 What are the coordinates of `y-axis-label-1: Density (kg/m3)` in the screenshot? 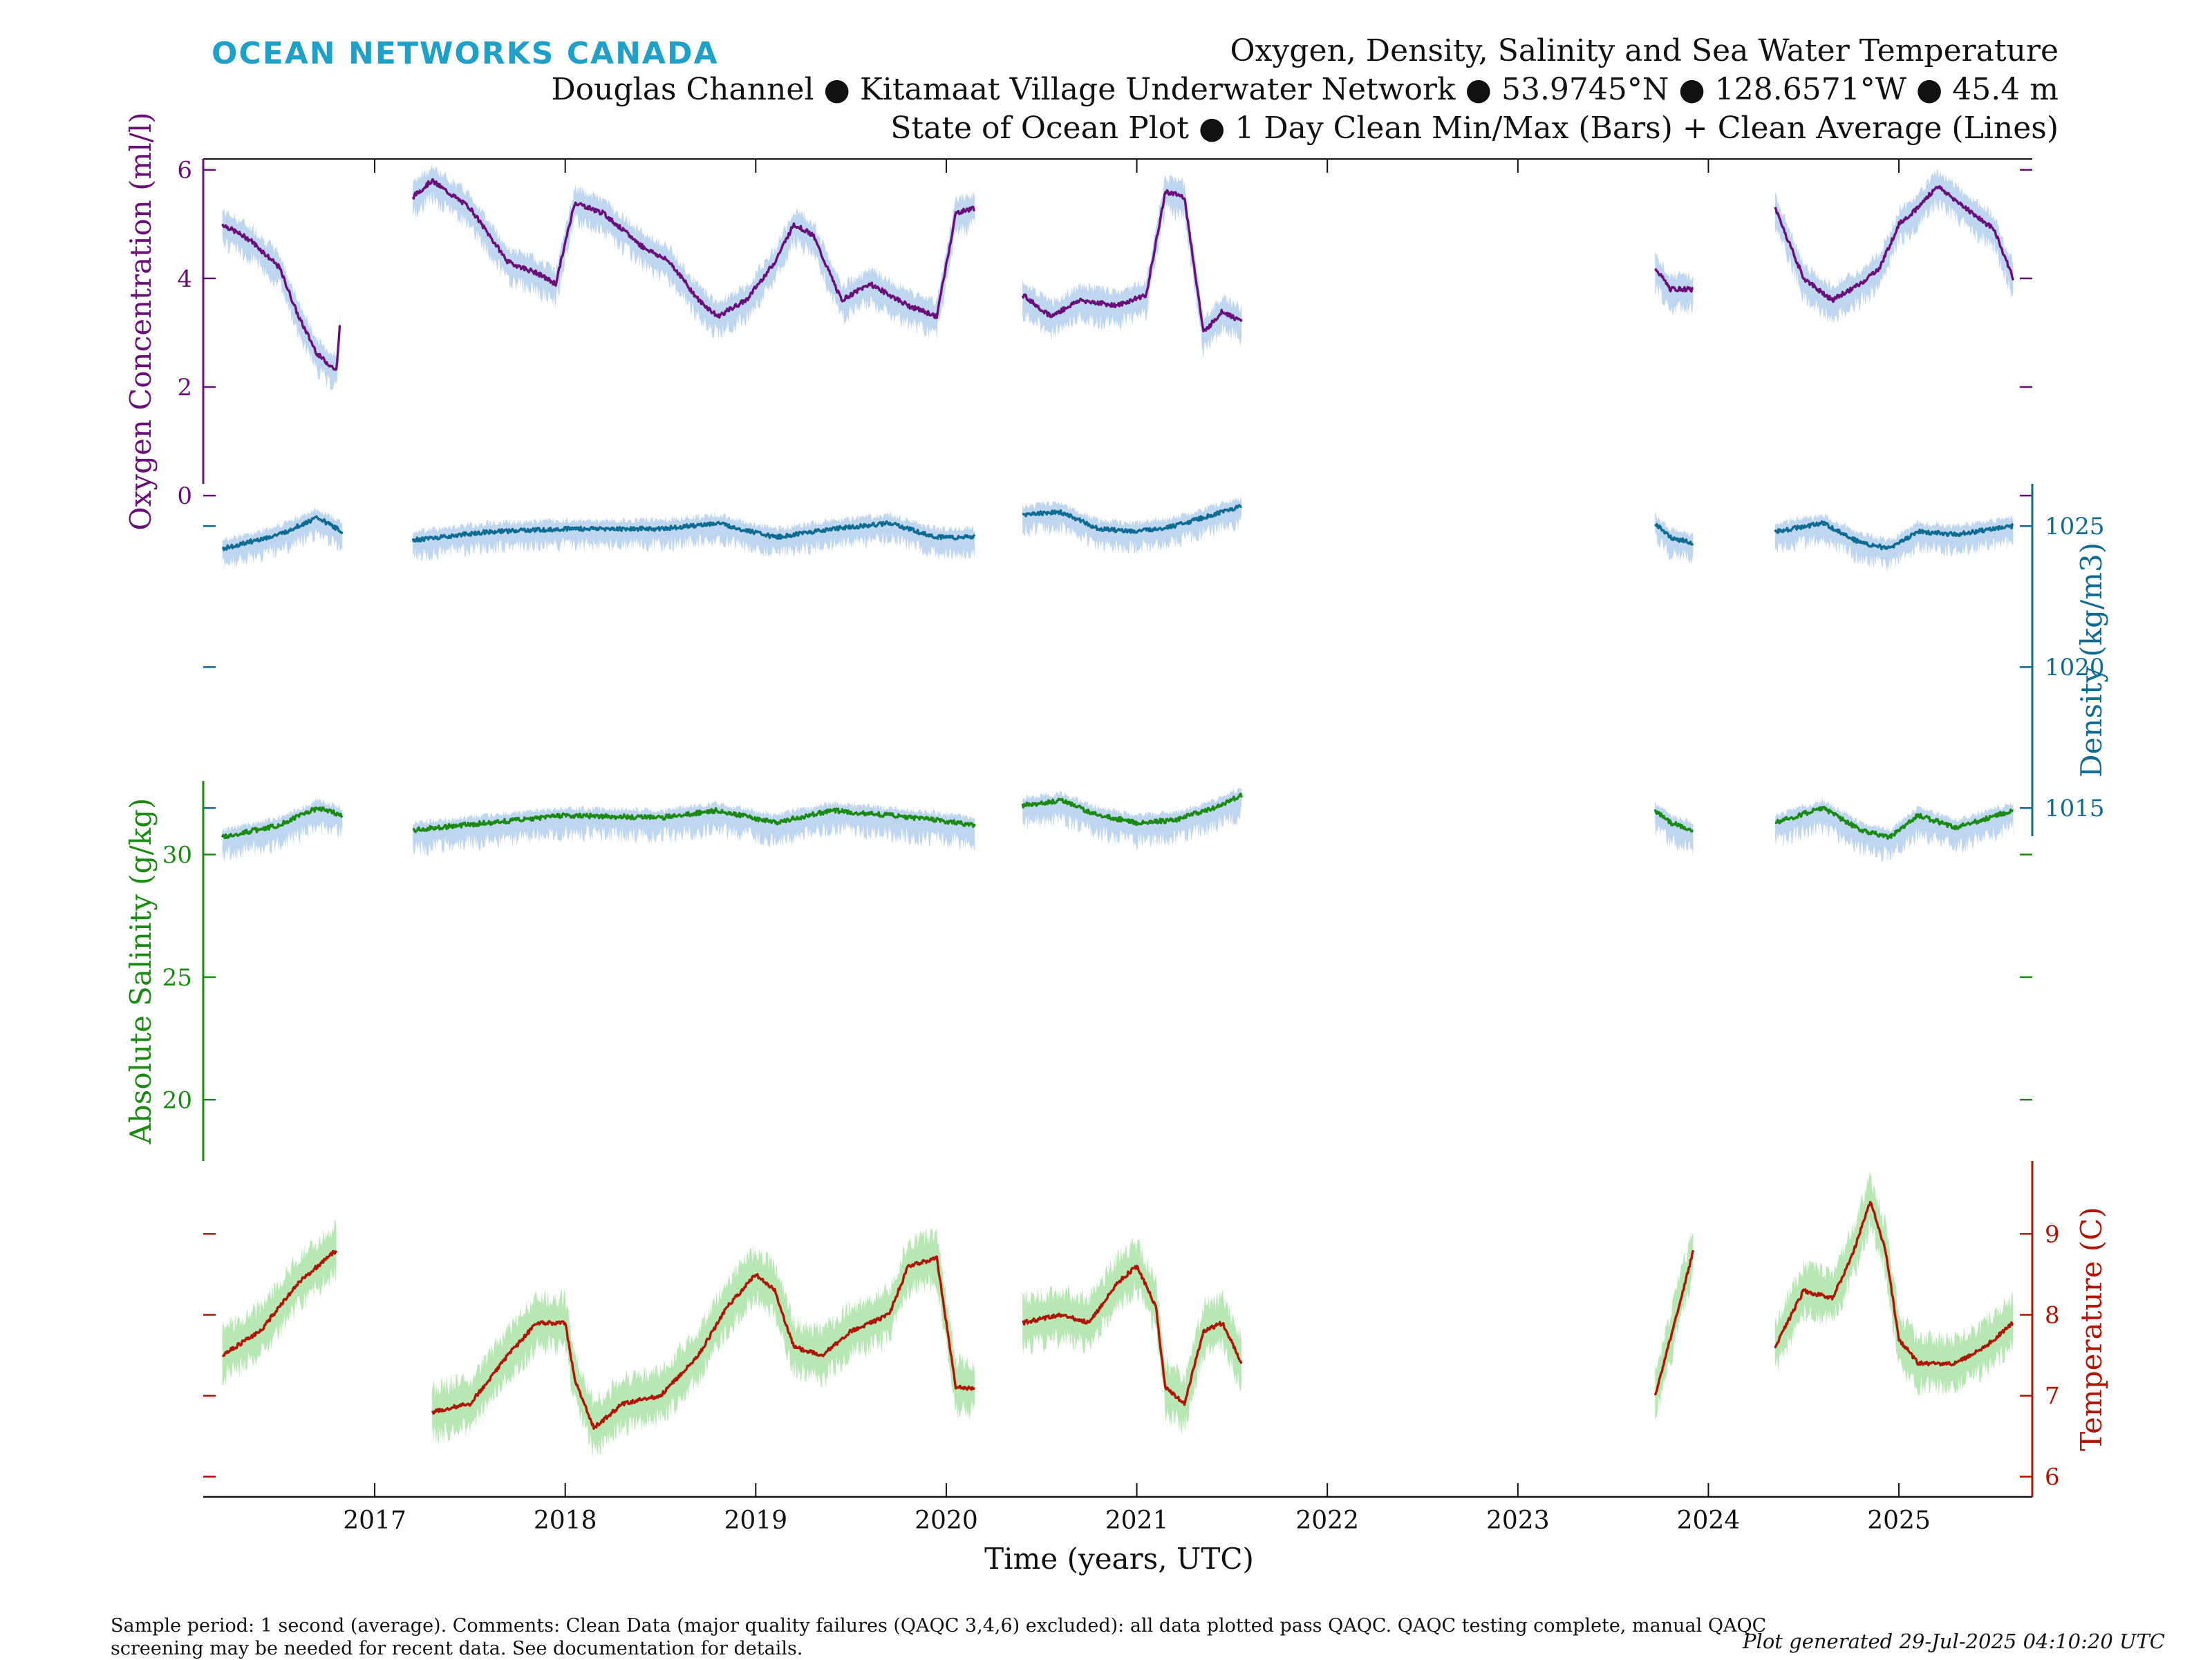 It's located at (2091, 660).